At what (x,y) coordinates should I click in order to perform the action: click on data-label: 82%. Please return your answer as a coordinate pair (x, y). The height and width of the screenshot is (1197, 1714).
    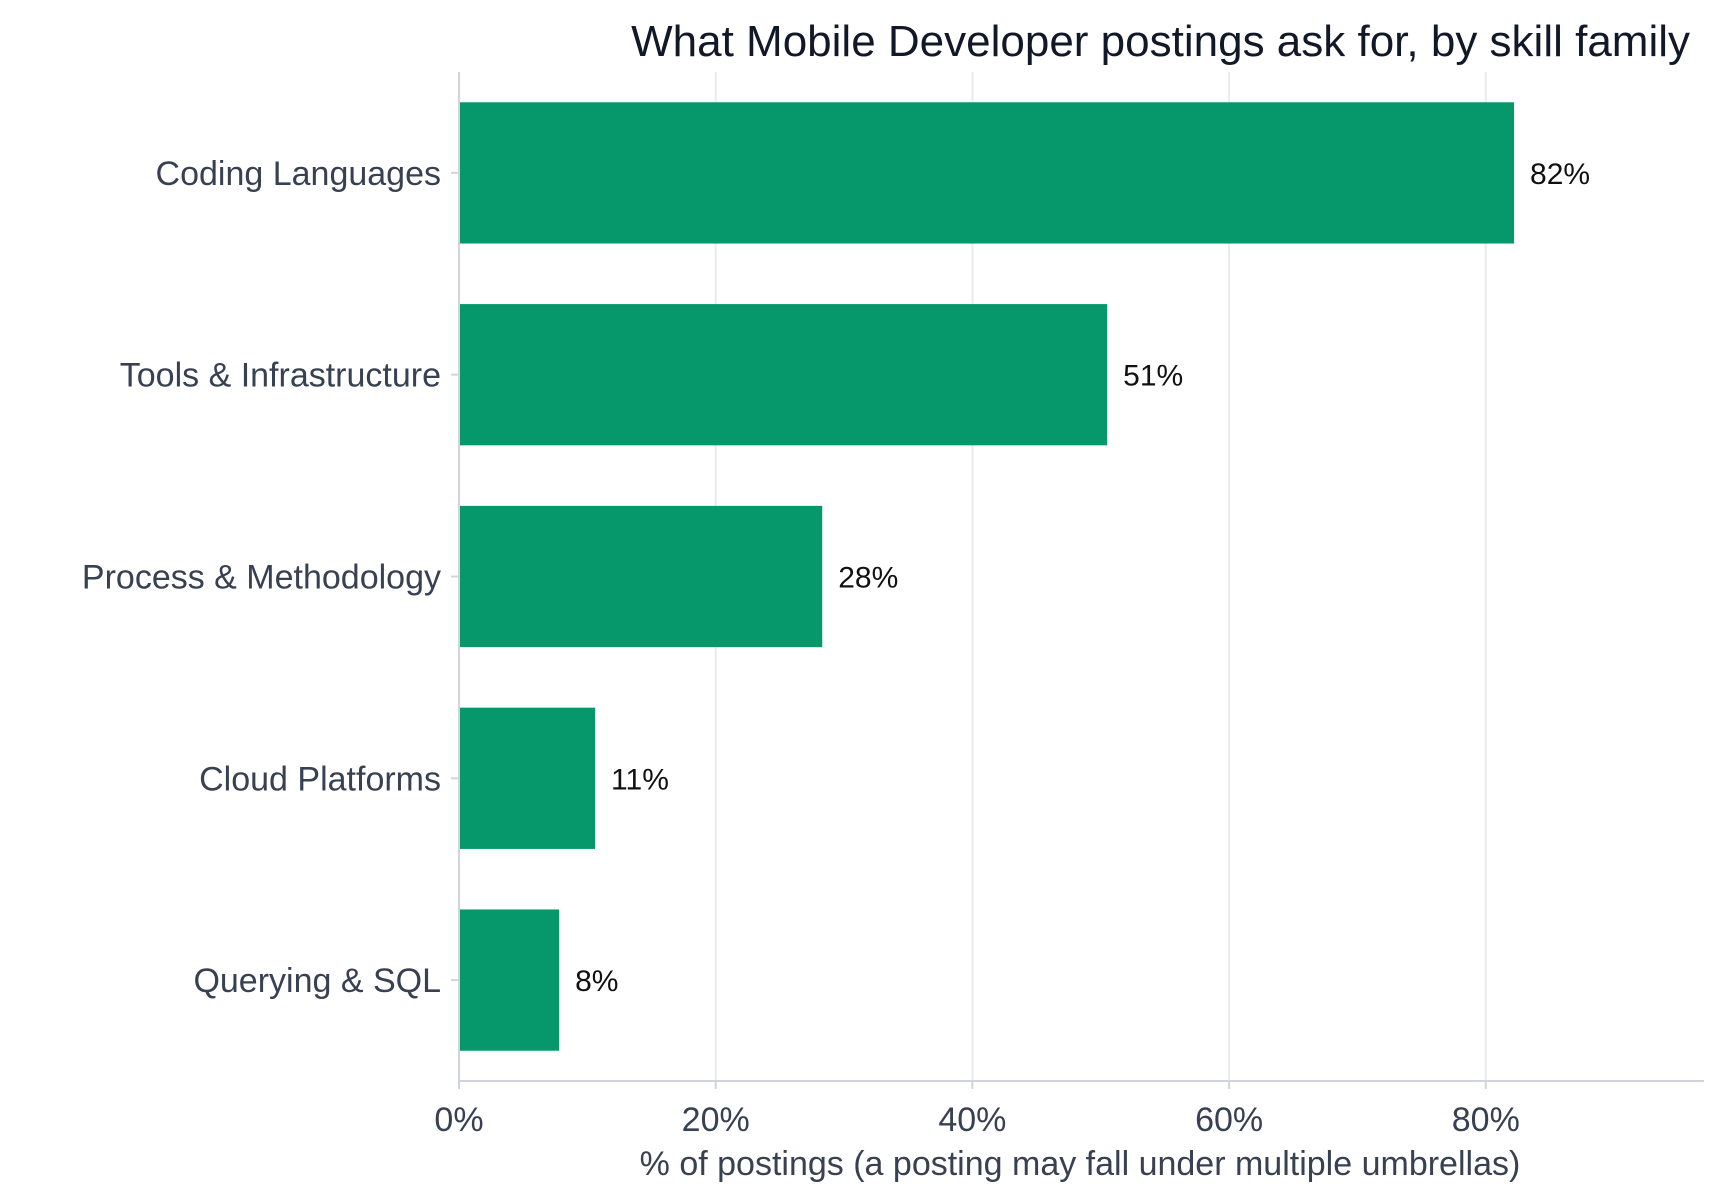
    Looking at the image, I should click on (1560, 174).